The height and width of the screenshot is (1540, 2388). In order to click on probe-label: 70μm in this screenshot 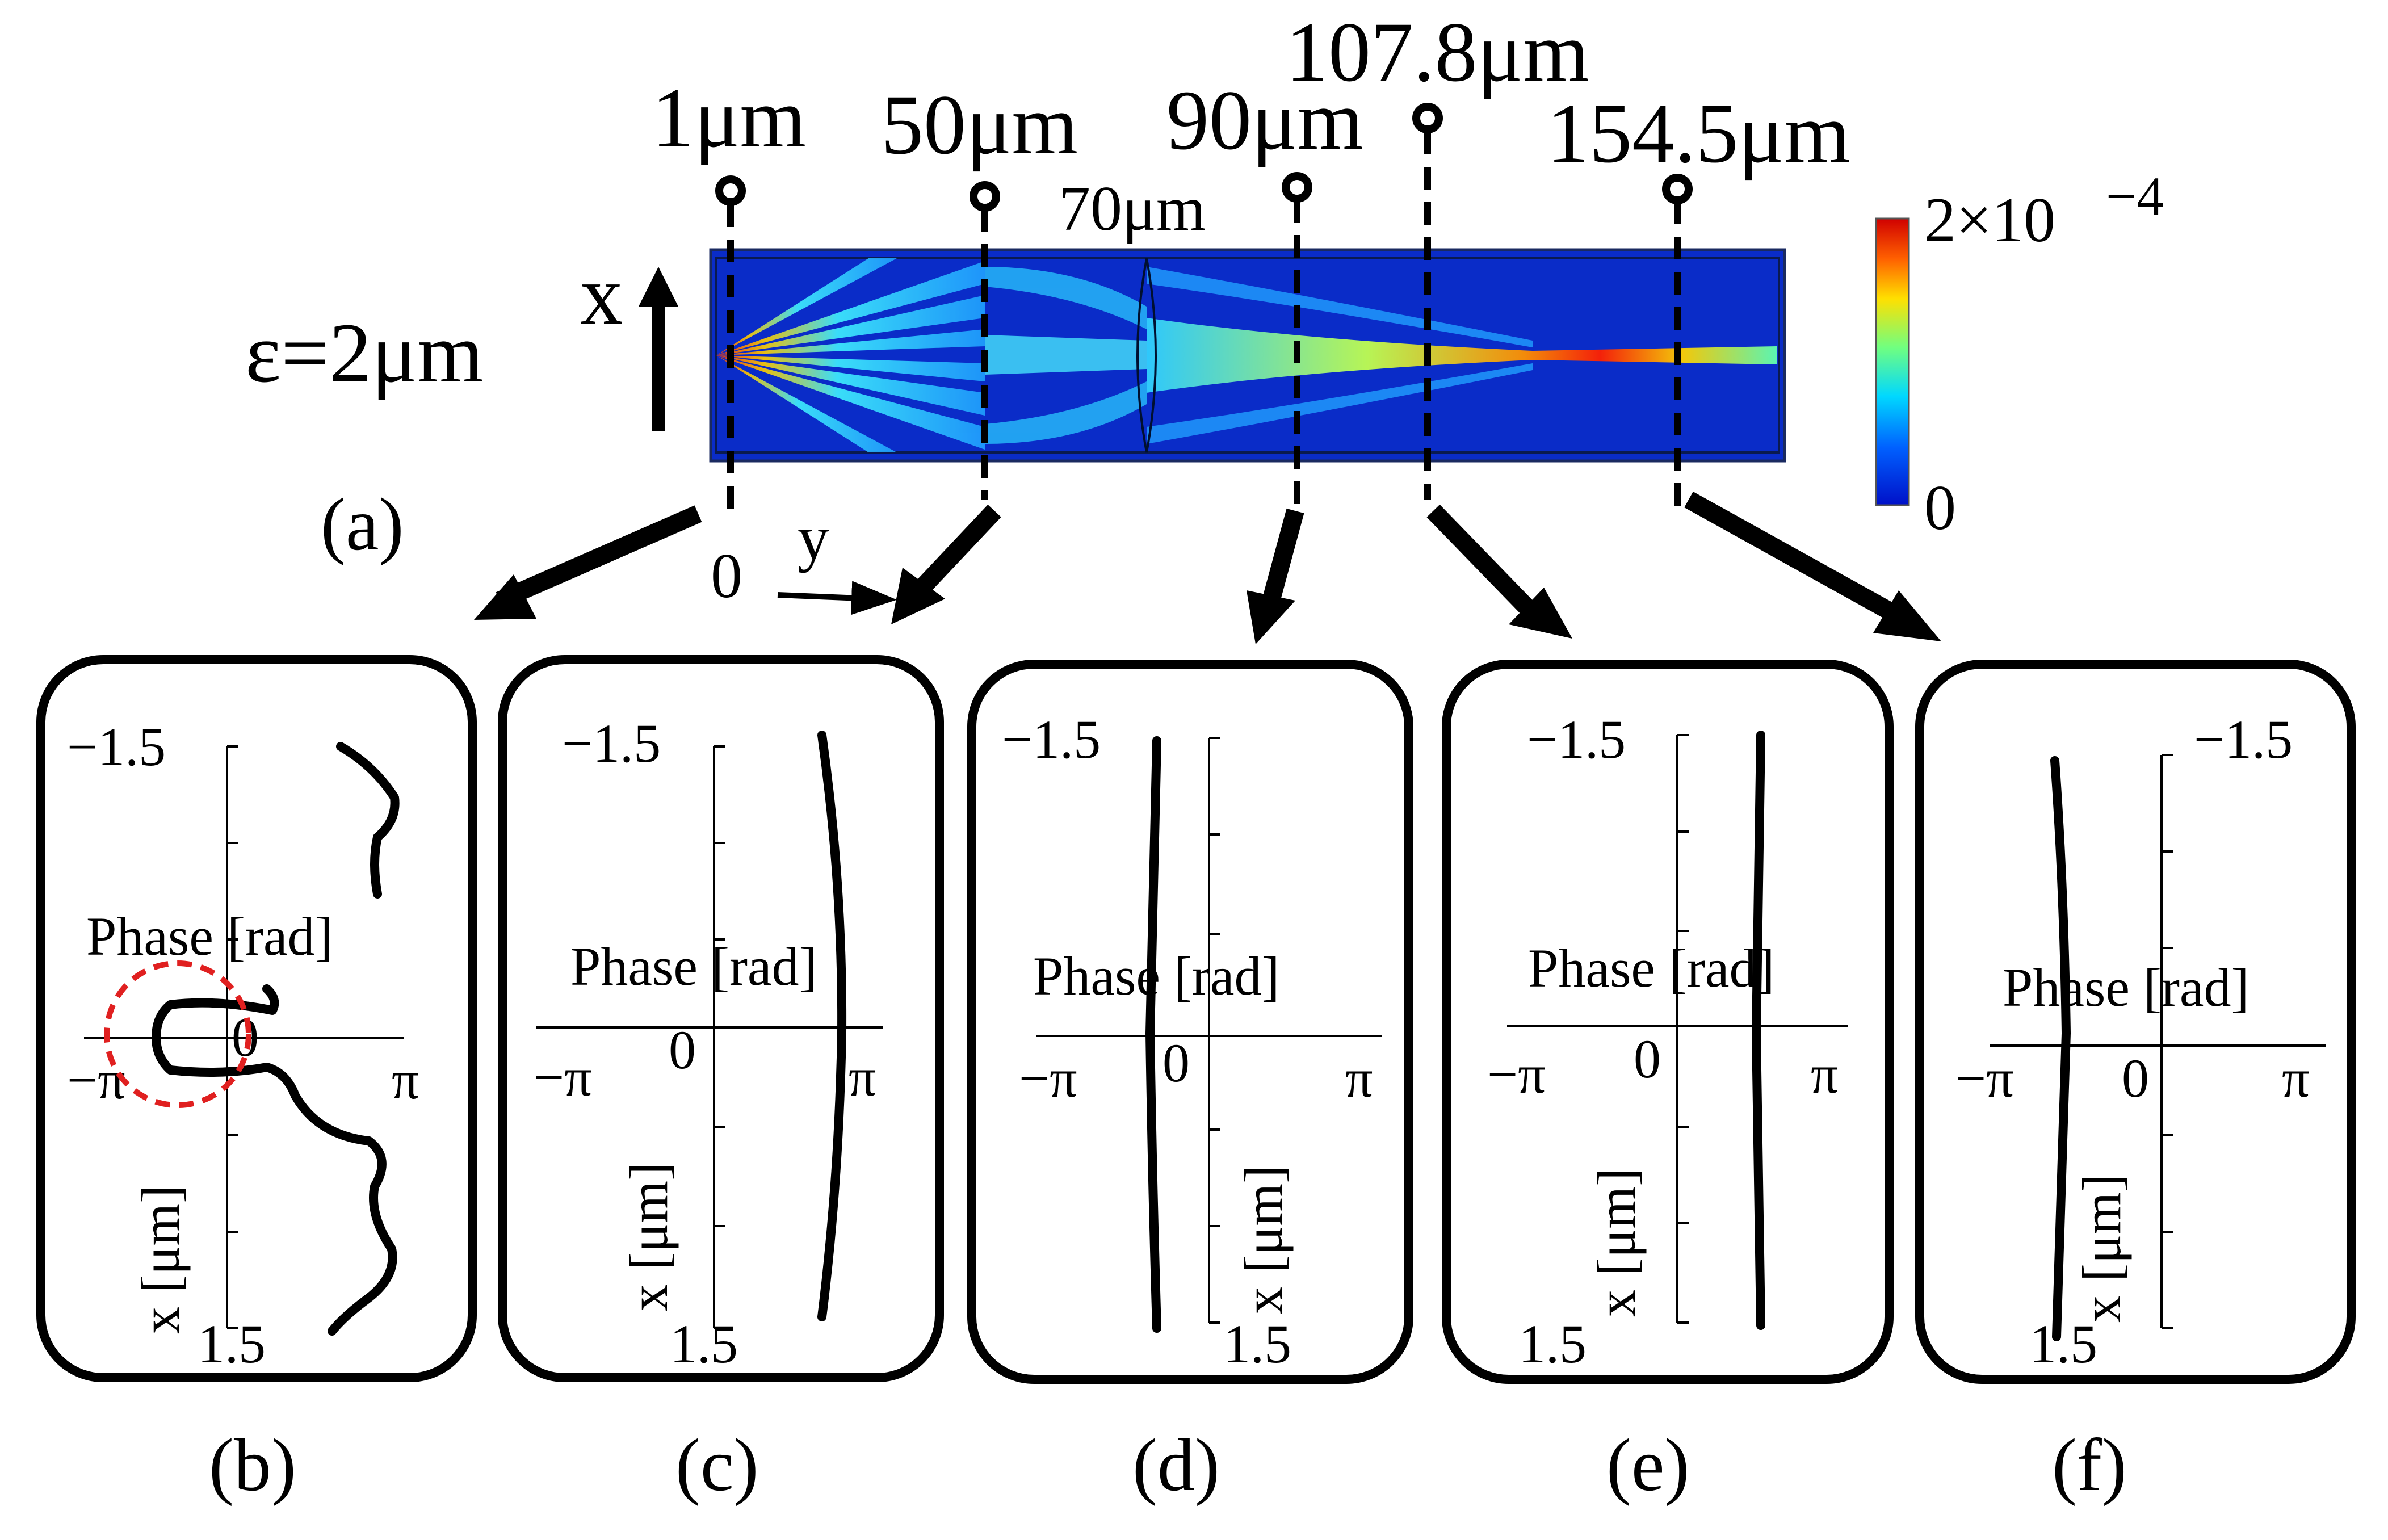, I will do `click(1132, 209)`.